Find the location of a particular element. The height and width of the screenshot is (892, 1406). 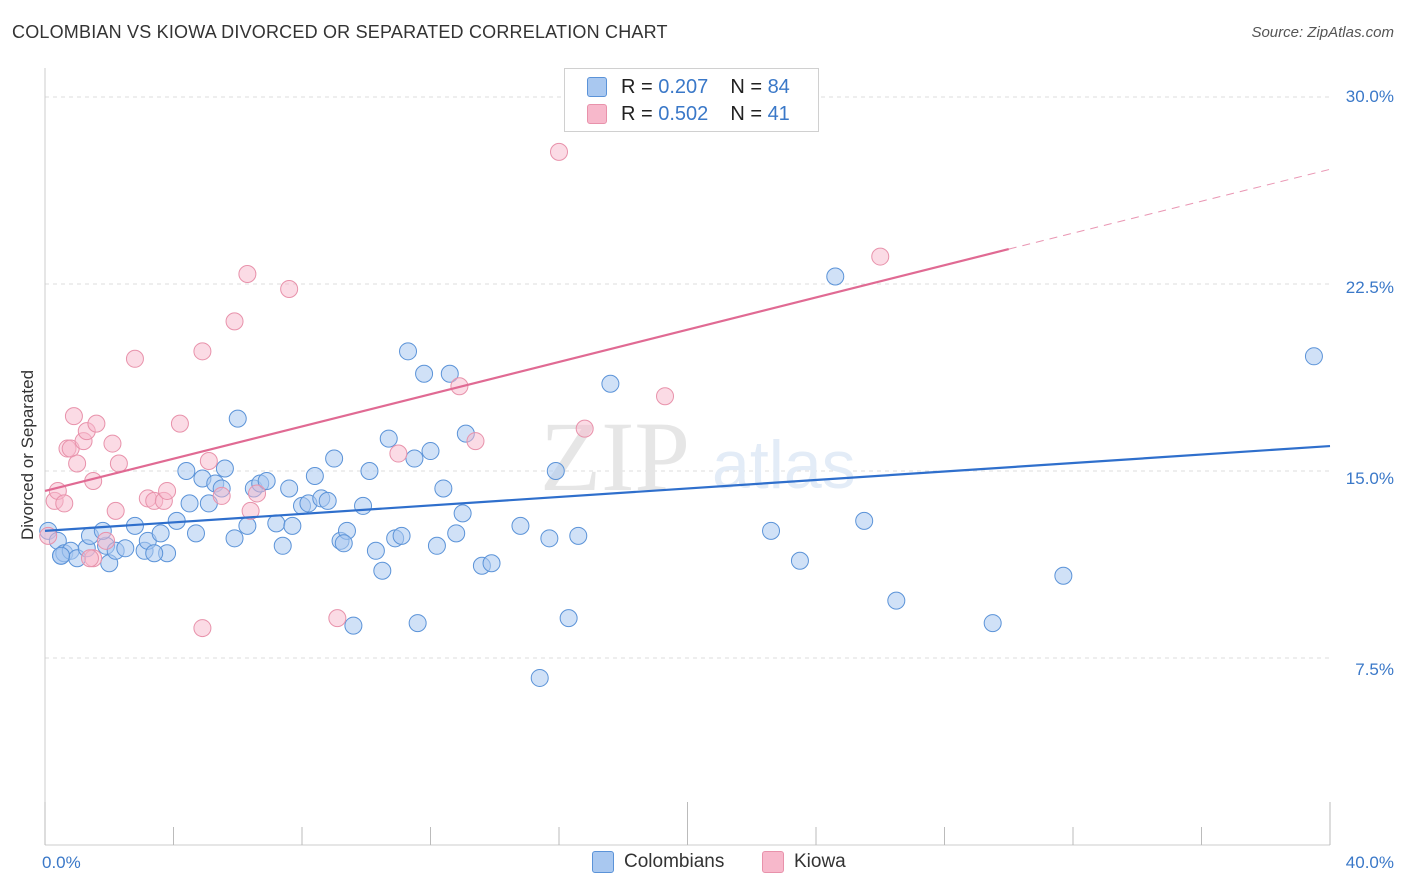

trend-line-colombians is located at coordinates (687, 488).